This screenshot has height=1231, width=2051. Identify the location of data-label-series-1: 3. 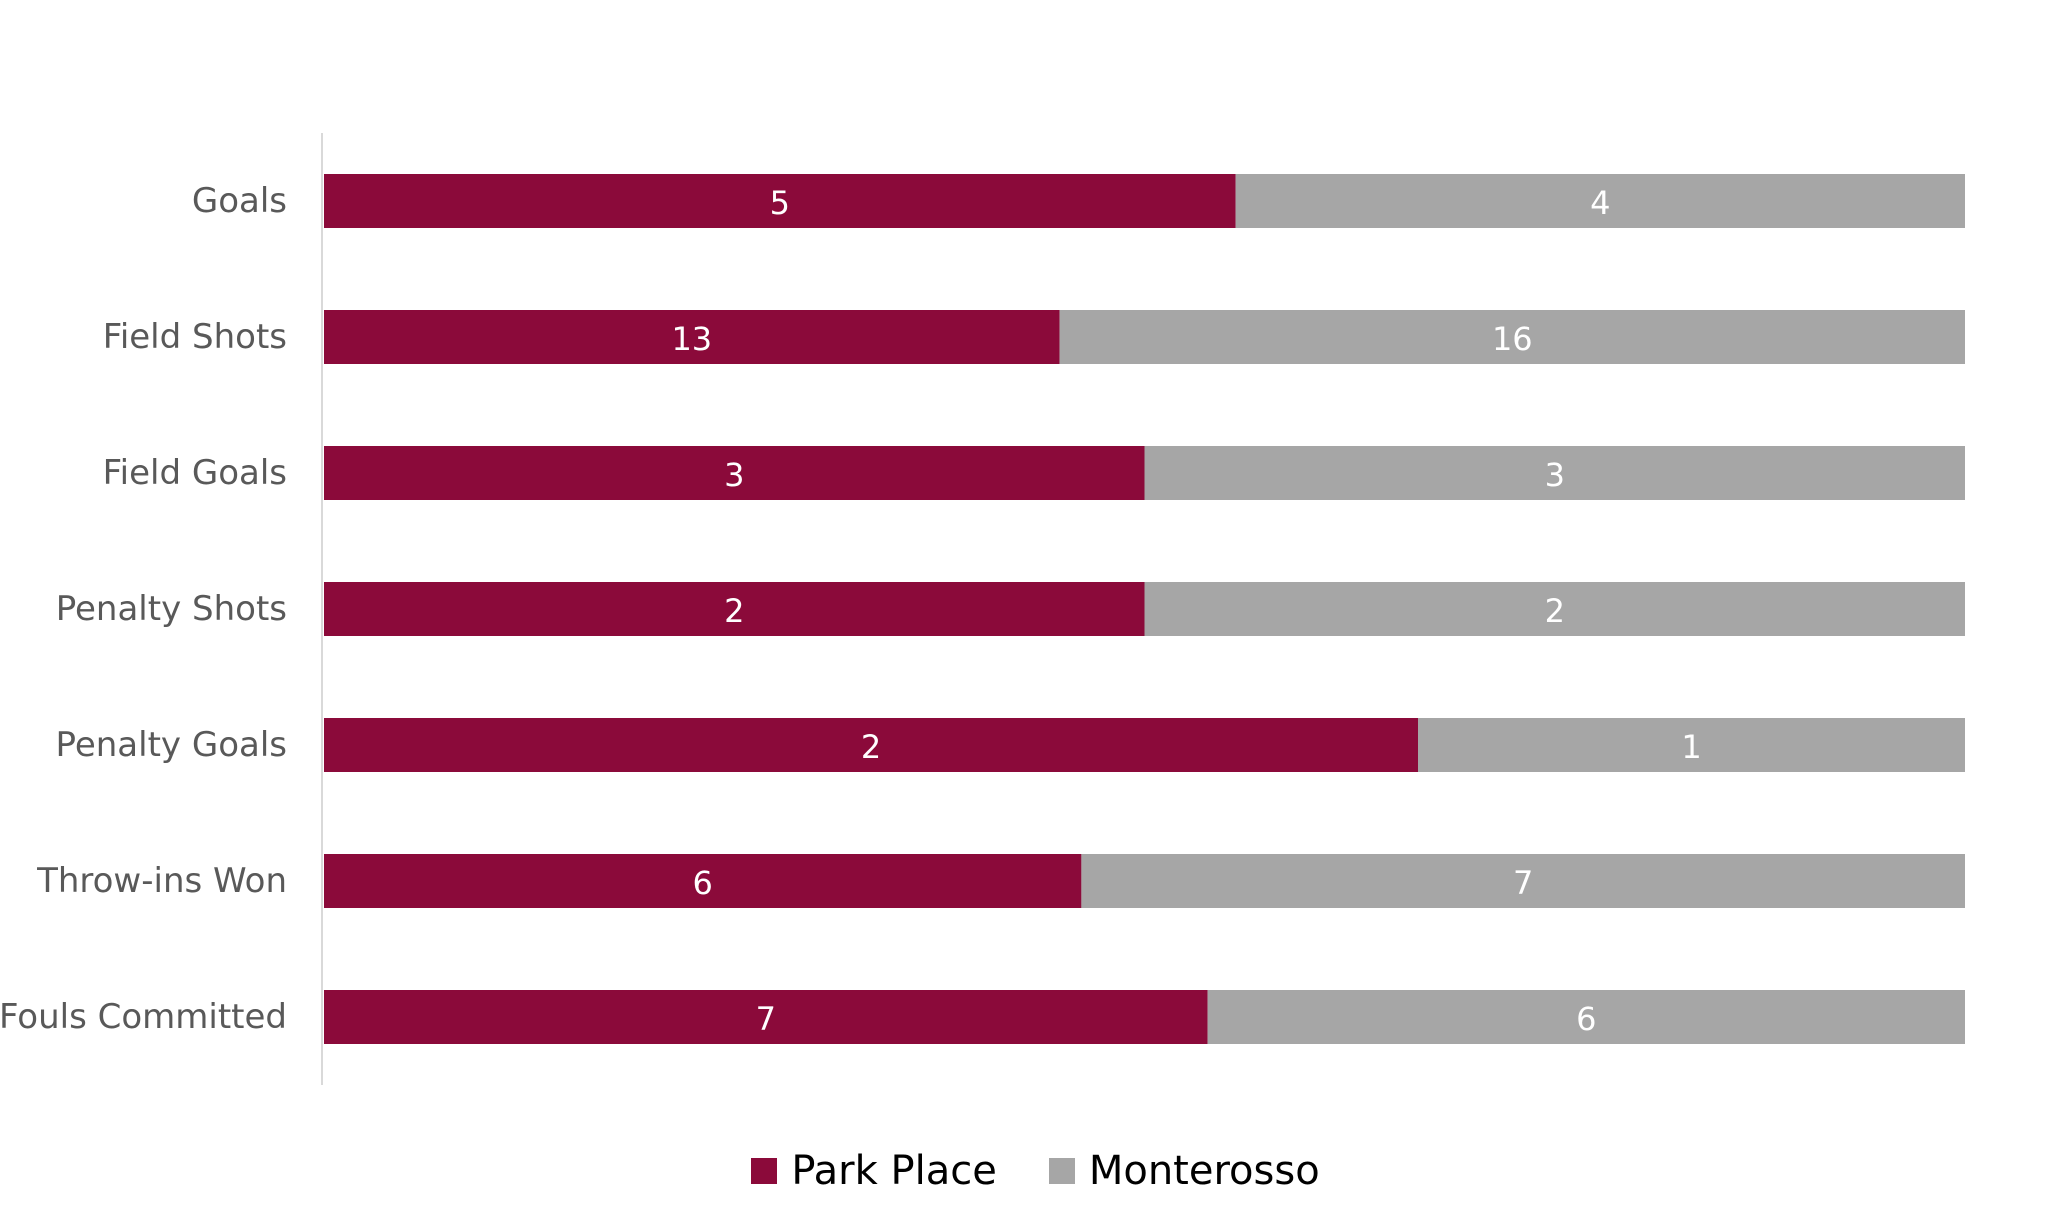
(1555, 475).